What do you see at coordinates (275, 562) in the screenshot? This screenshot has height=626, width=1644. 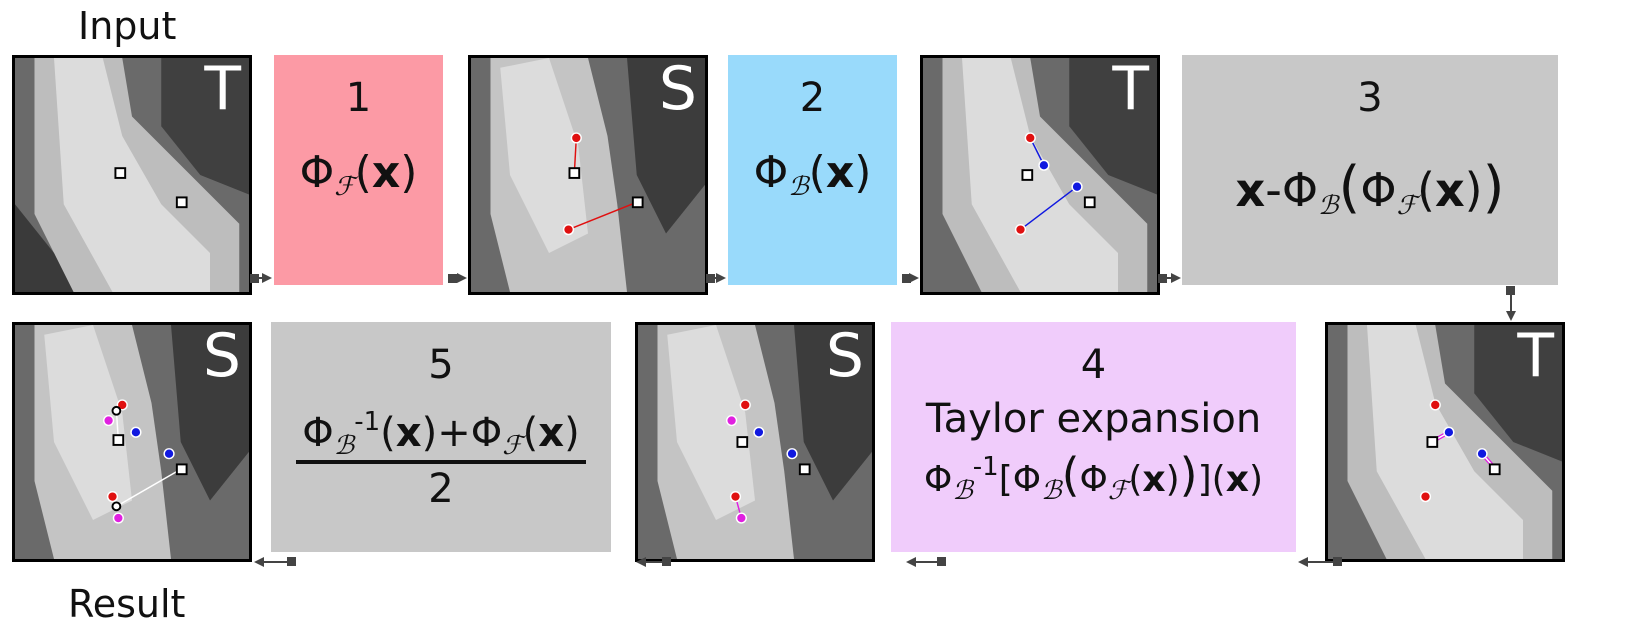 I see `arrow-step5-to-result` at bounding box center [275, 562].